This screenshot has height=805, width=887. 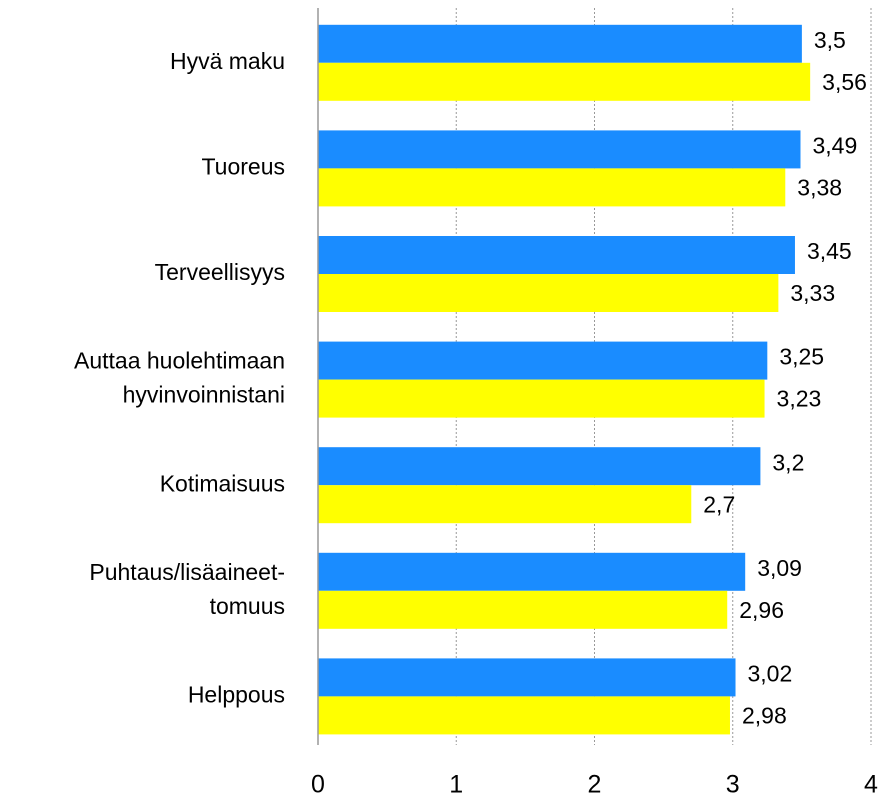 I want to click on value-label: 3,23, so click(x=799, y=399).